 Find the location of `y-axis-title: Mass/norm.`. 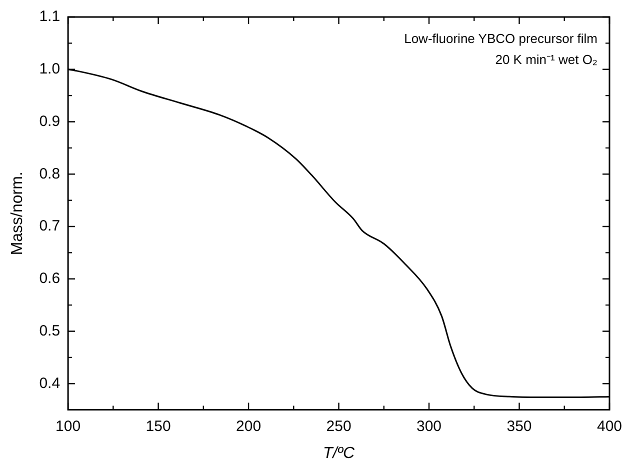

y-axis-title: Mass/norm. is located at coordinates (17, 214).